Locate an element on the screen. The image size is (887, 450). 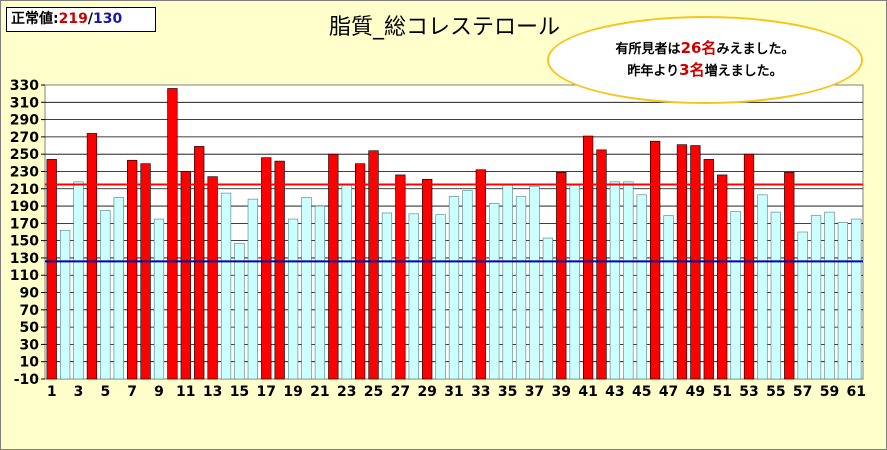
x-tick-label: 57 is located at coordinates (802, 392).